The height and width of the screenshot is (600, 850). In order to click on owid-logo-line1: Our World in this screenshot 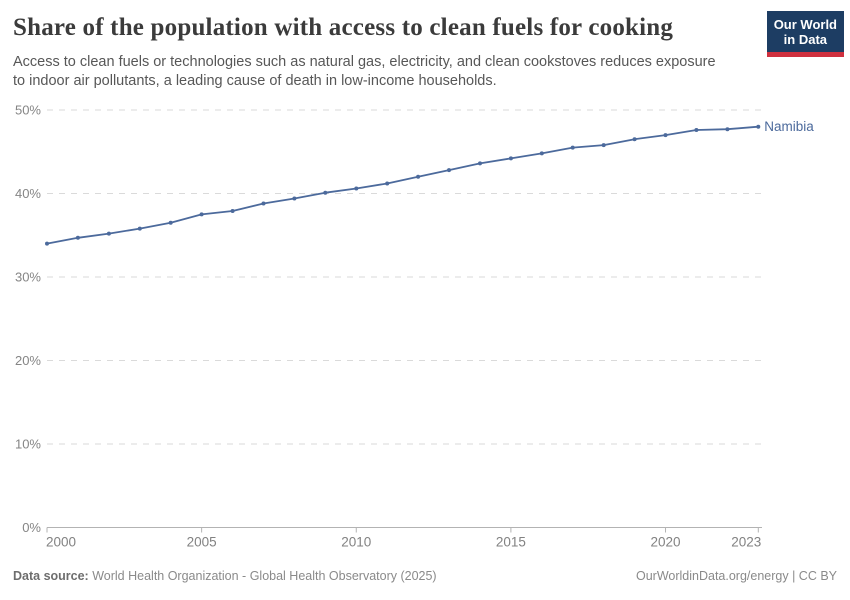, I will do `click(805, 24)`.